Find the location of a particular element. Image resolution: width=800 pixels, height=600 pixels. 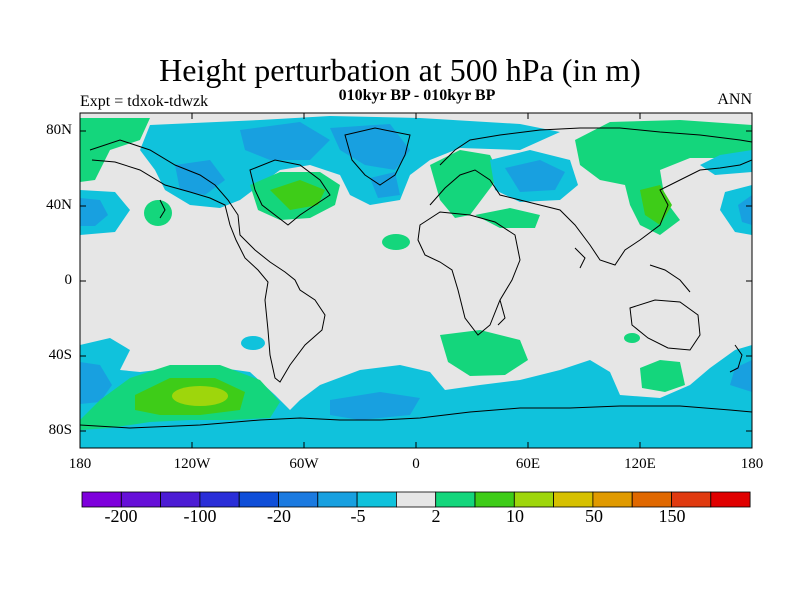

colorbar-label: 10 is located at coordinates (515, 516).